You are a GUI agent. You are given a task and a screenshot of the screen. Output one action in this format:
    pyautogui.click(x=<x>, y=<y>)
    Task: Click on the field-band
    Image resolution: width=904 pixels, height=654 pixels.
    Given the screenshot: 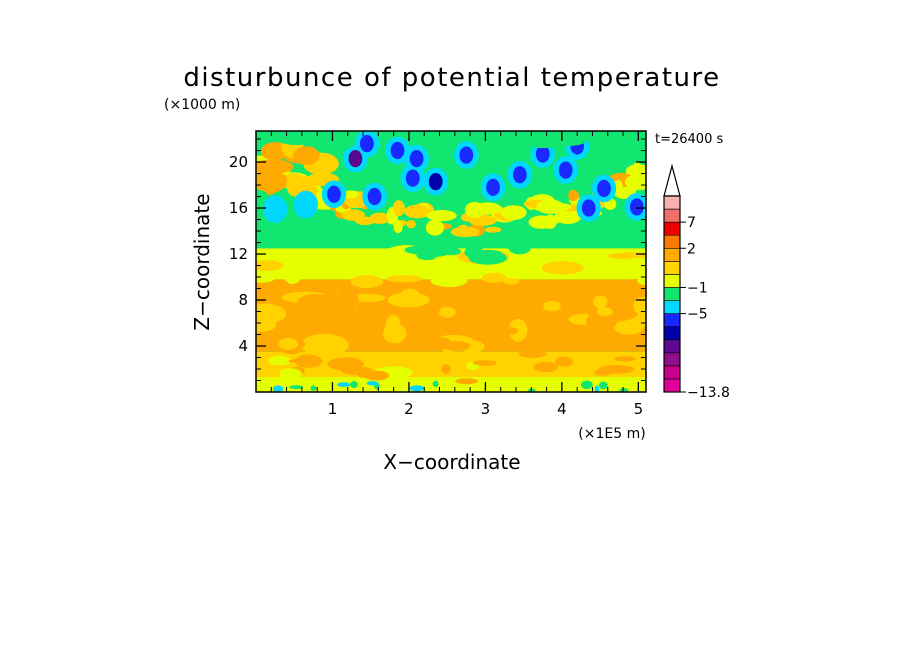 What is the action you would take?
    pyautogui.click(x=451, y=384)
    